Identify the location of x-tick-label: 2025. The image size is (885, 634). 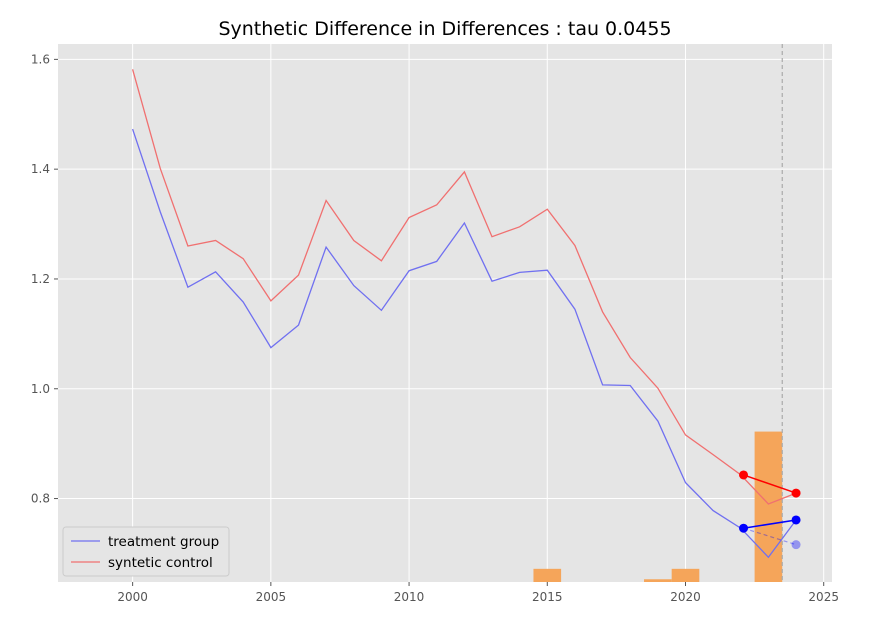
(823, 597).